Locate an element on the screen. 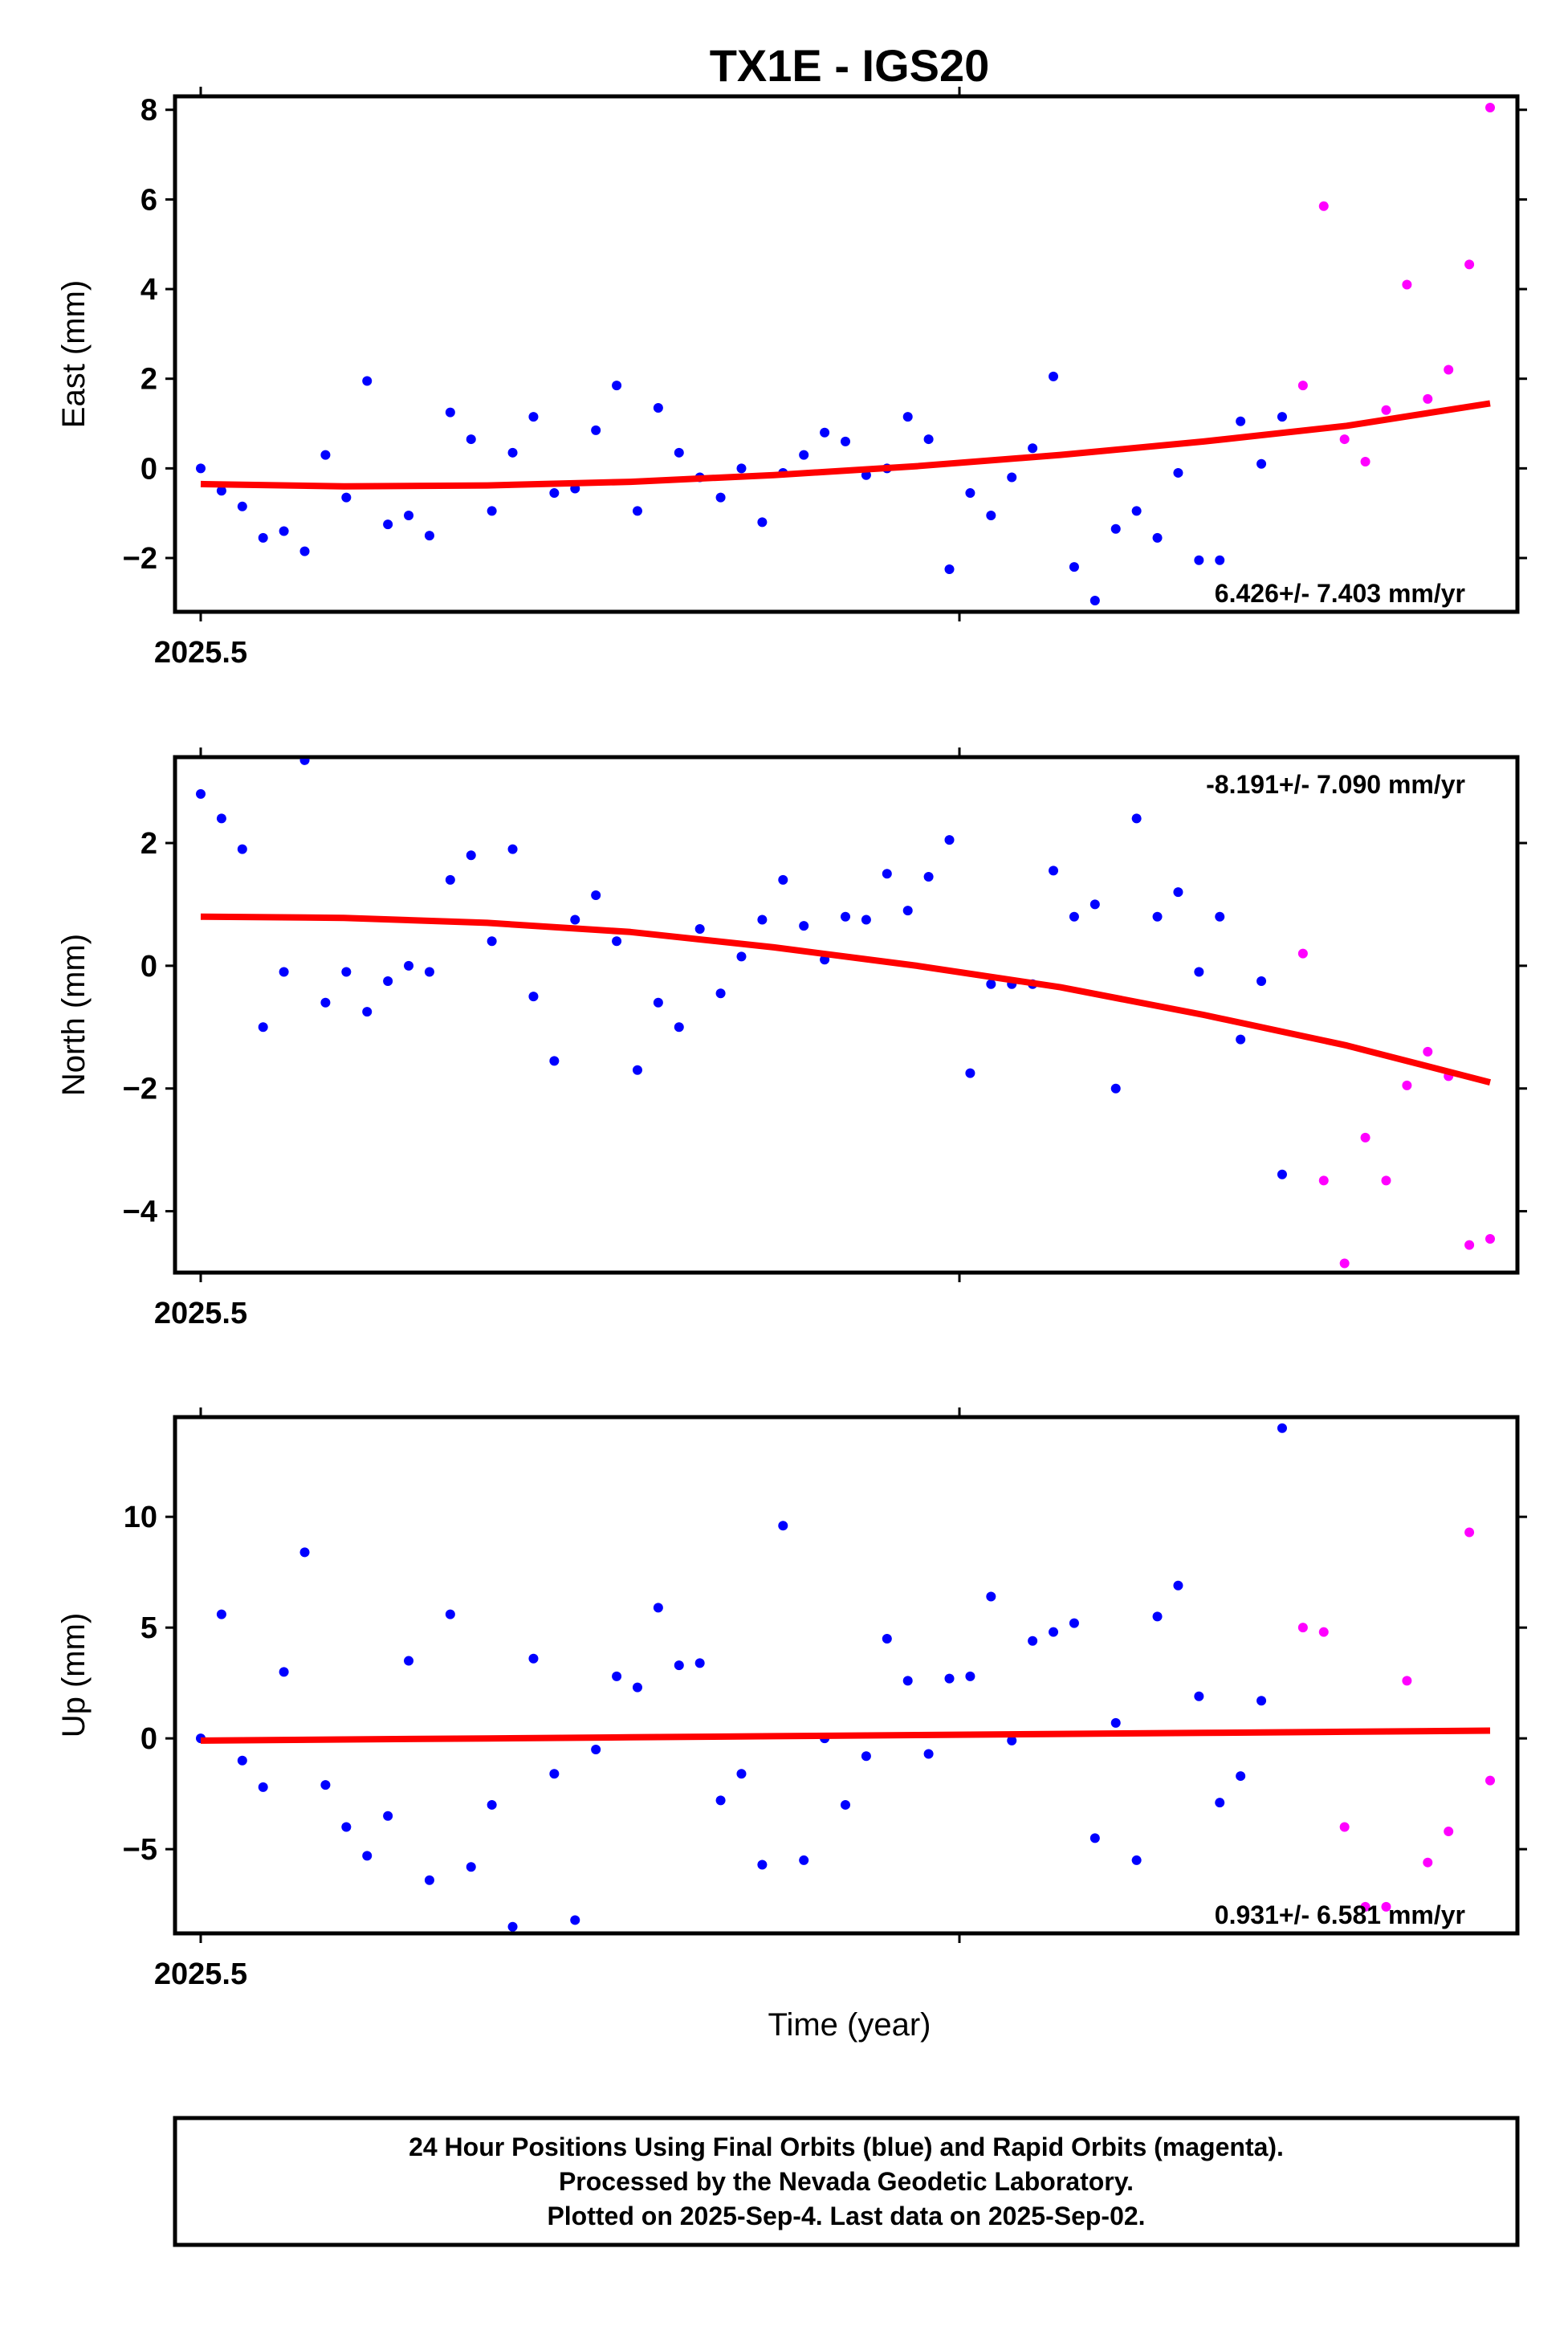 The width and height of the screenshot is (1568, 2330). fit-curve is located at coordinates (845, 445).